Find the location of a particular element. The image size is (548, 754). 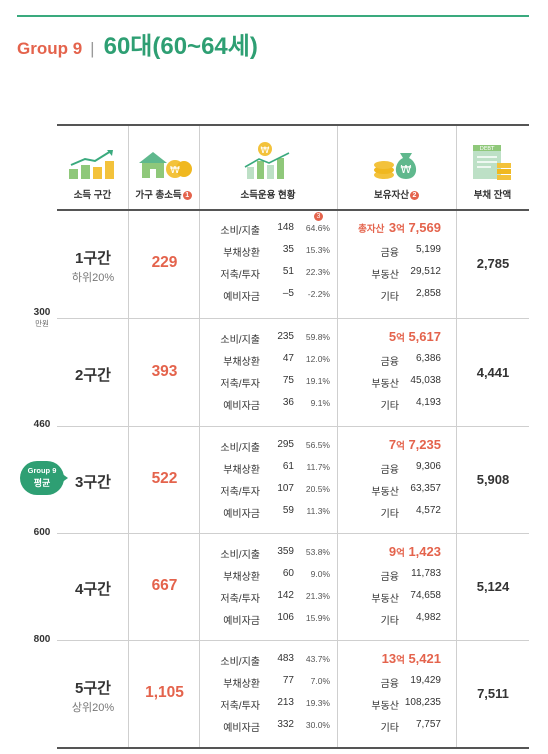

header-bottom-rule is located at coordinates (293, 210).